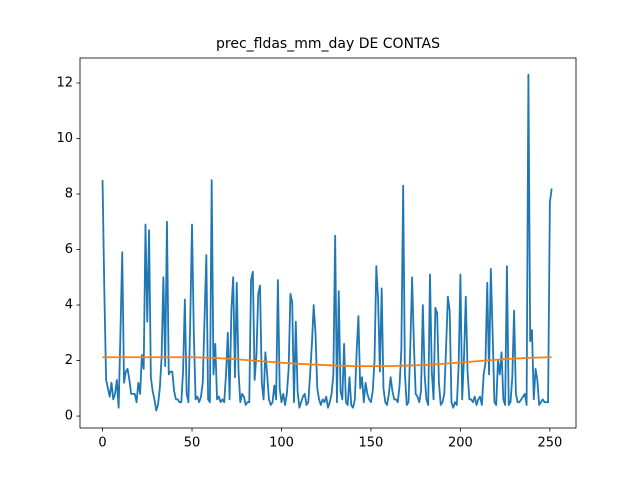 The height and width of the screenshot is (480, 640). I want to click on y-tick-label: 10, so click(64, 138).